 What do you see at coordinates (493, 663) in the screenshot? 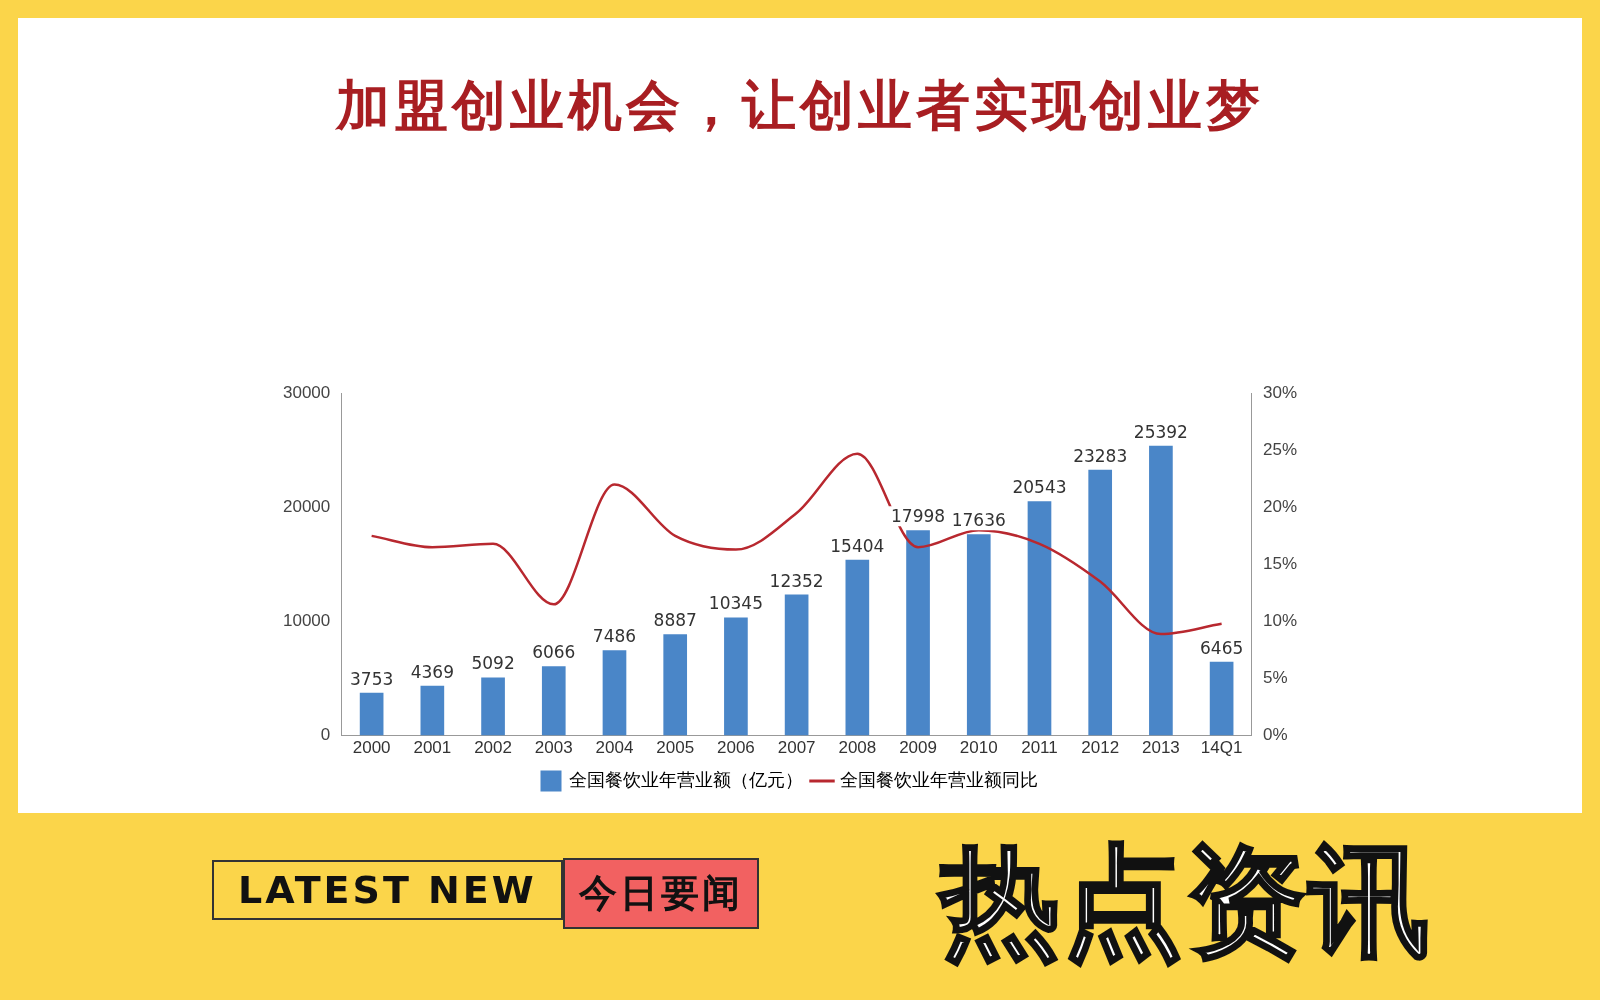
I see `data-label: 5092` at bounding box center [493, 663].